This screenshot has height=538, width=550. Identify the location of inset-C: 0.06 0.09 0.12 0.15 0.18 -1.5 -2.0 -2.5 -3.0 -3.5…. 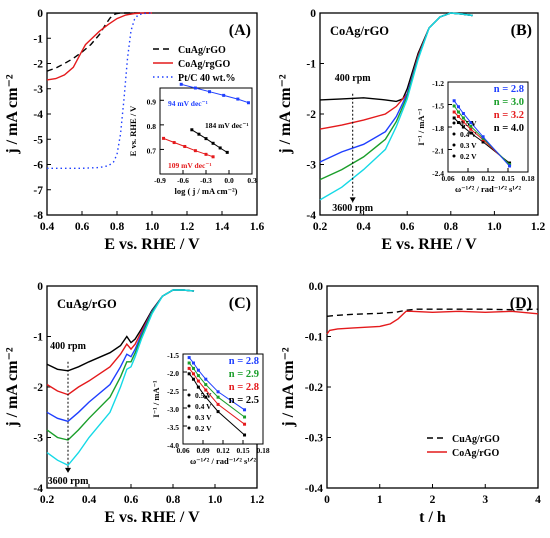
(210, 408).